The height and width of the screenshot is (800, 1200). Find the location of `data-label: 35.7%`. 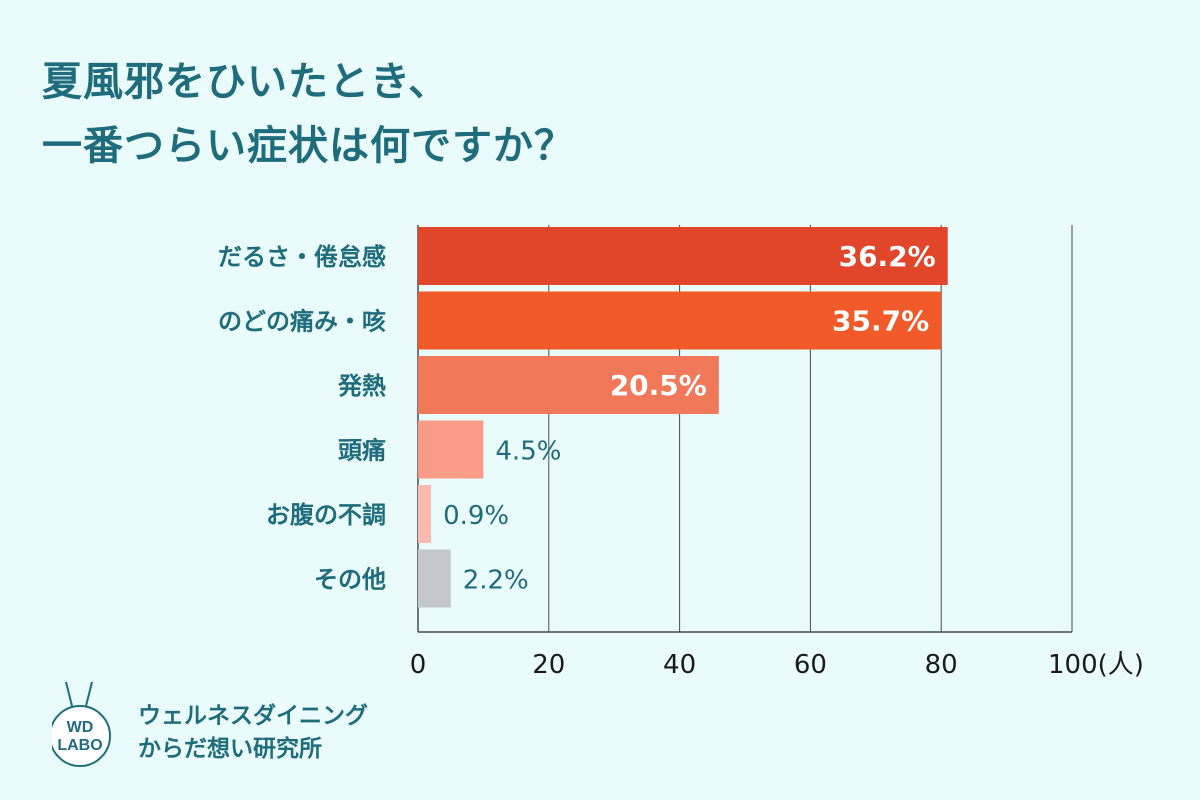

data-label: 35.7% is located at coordinates (880, 321).